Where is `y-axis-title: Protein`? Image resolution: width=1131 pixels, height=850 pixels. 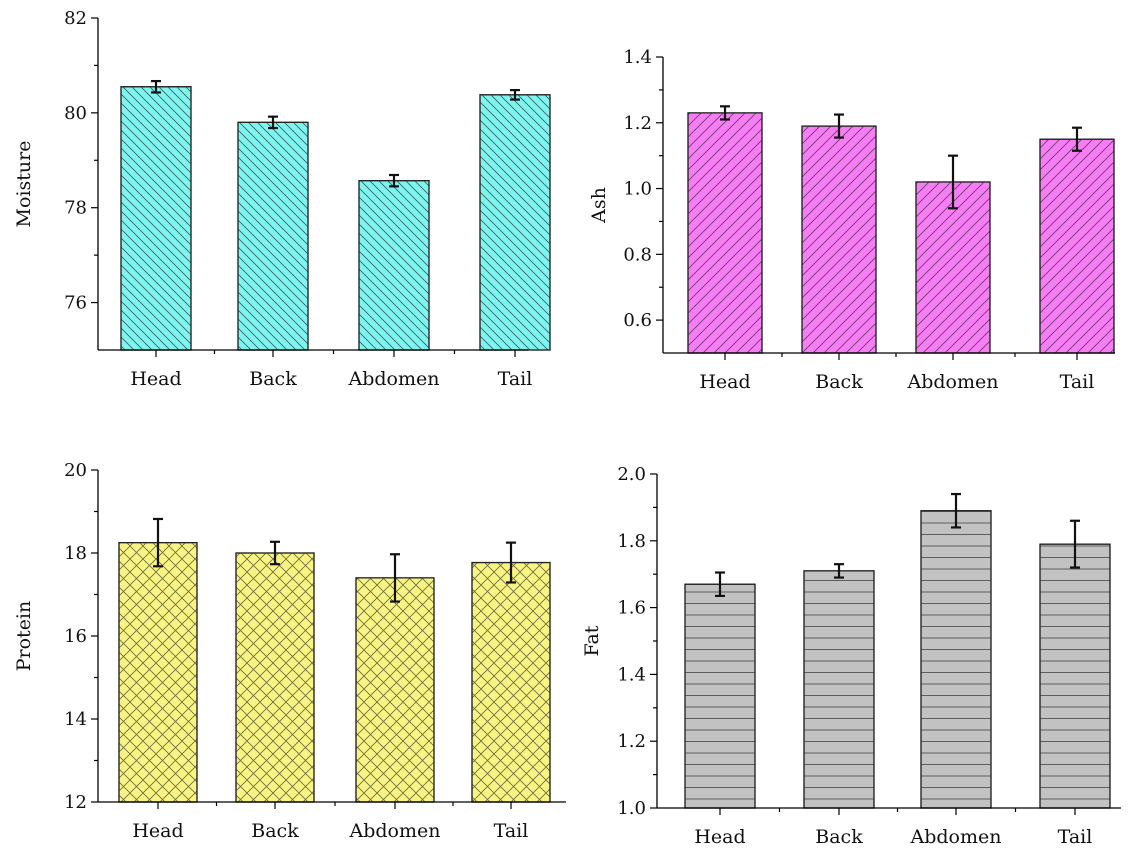
y-axis-title: Protein is located at coordinates (24, 636).